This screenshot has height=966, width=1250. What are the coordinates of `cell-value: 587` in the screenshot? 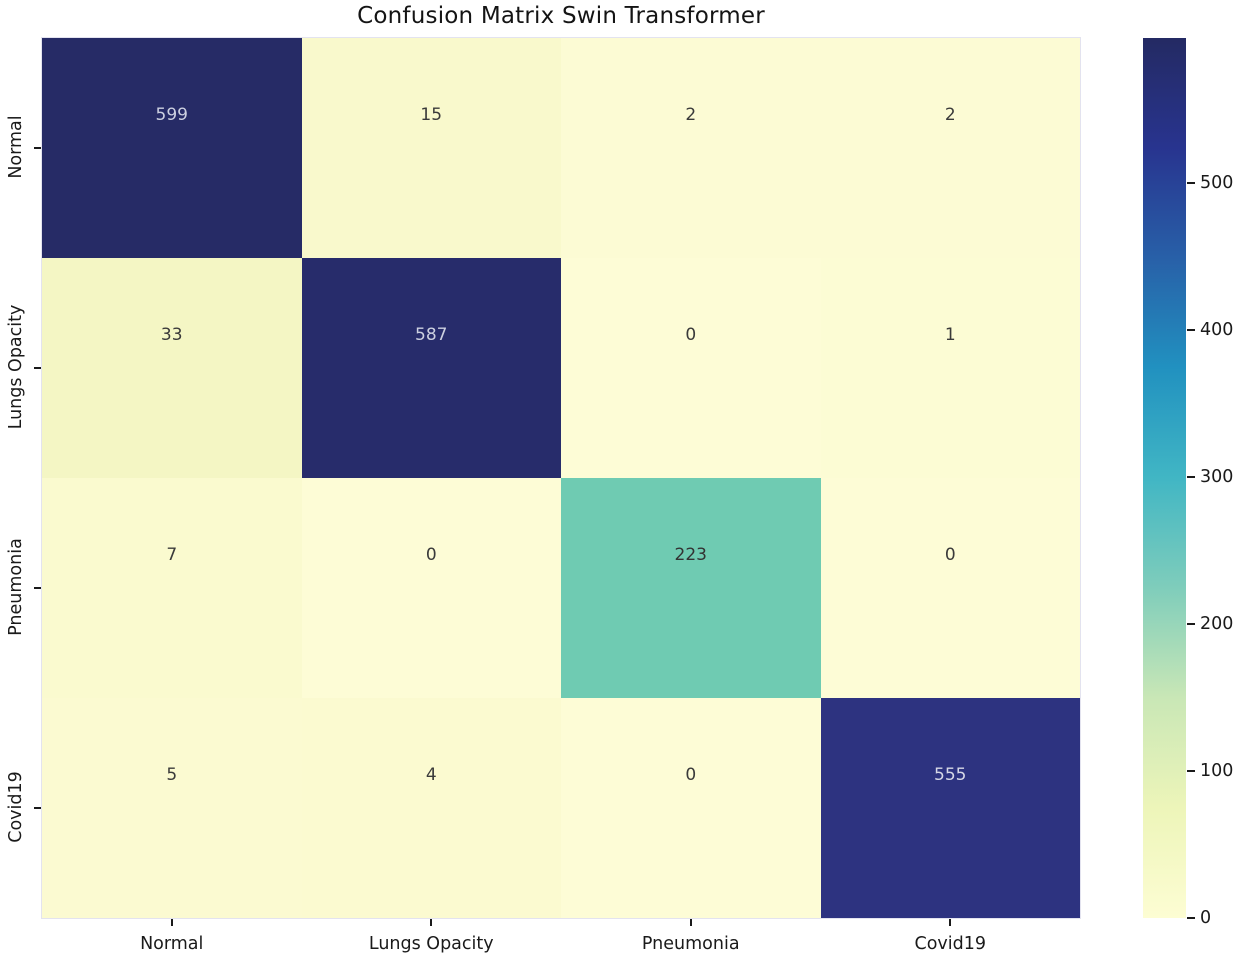 It's located at (431, 334).